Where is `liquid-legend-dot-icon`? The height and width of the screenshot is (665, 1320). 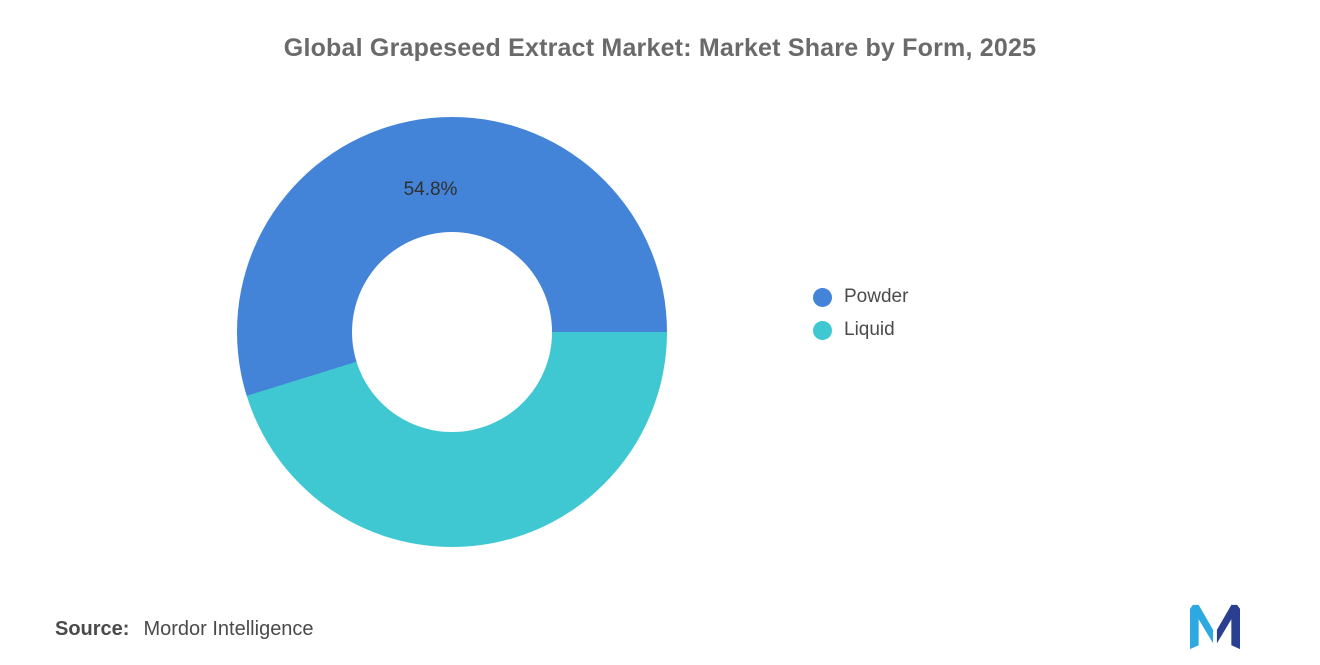
liquid-legend-dot-icon is located at coordinates (822, 330).